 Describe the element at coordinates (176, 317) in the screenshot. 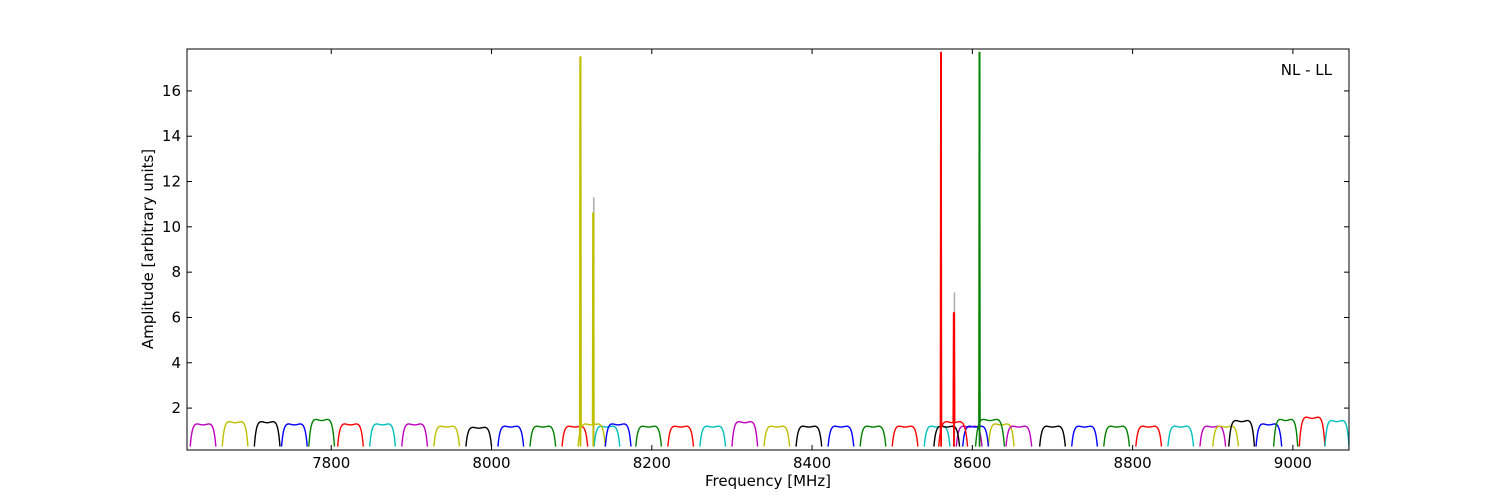

I see `y-tick-label: 6` at that location.